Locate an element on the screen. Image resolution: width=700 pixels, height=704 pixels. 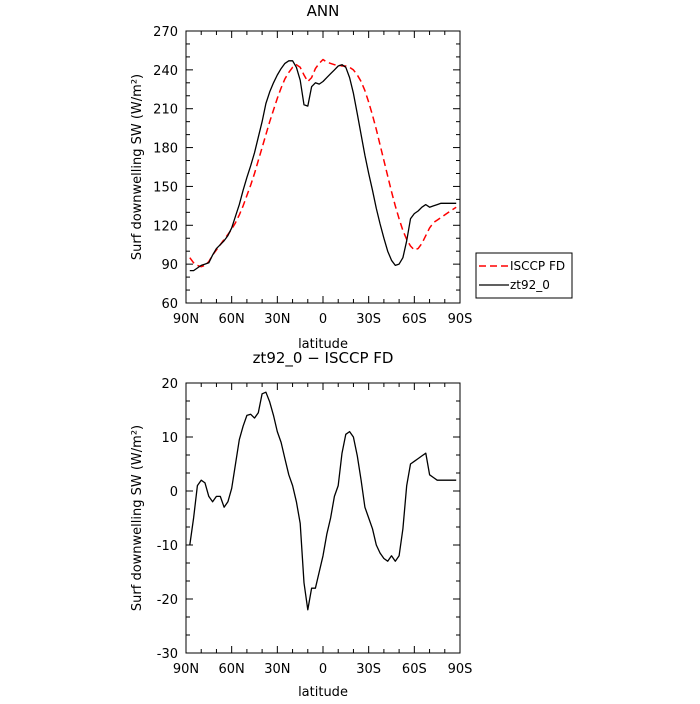
y-tick-label: -10 is located at coordinates (167, 546).